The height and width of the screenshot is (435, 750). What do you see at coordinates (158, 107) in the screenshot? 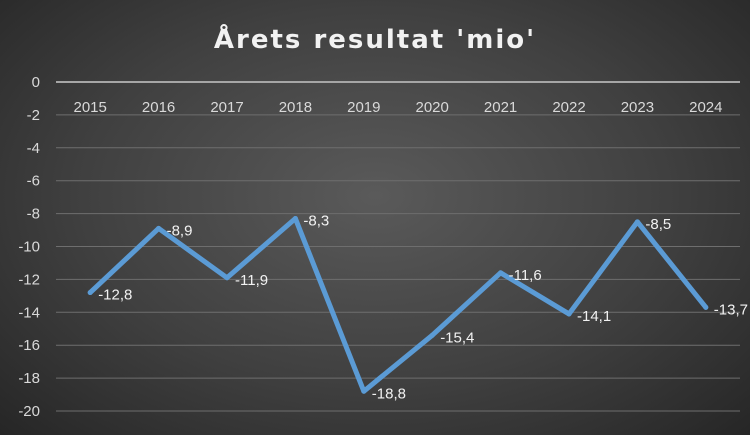
I see `x-tick-label: 2016` at bounding box center [158, 107].